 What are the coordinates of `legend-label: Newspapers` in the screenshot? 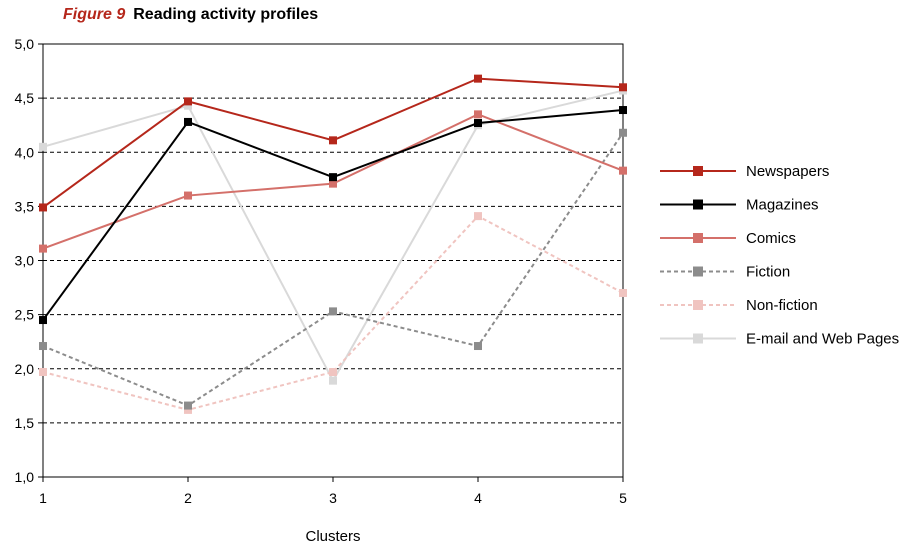 It's located at (787, 171).